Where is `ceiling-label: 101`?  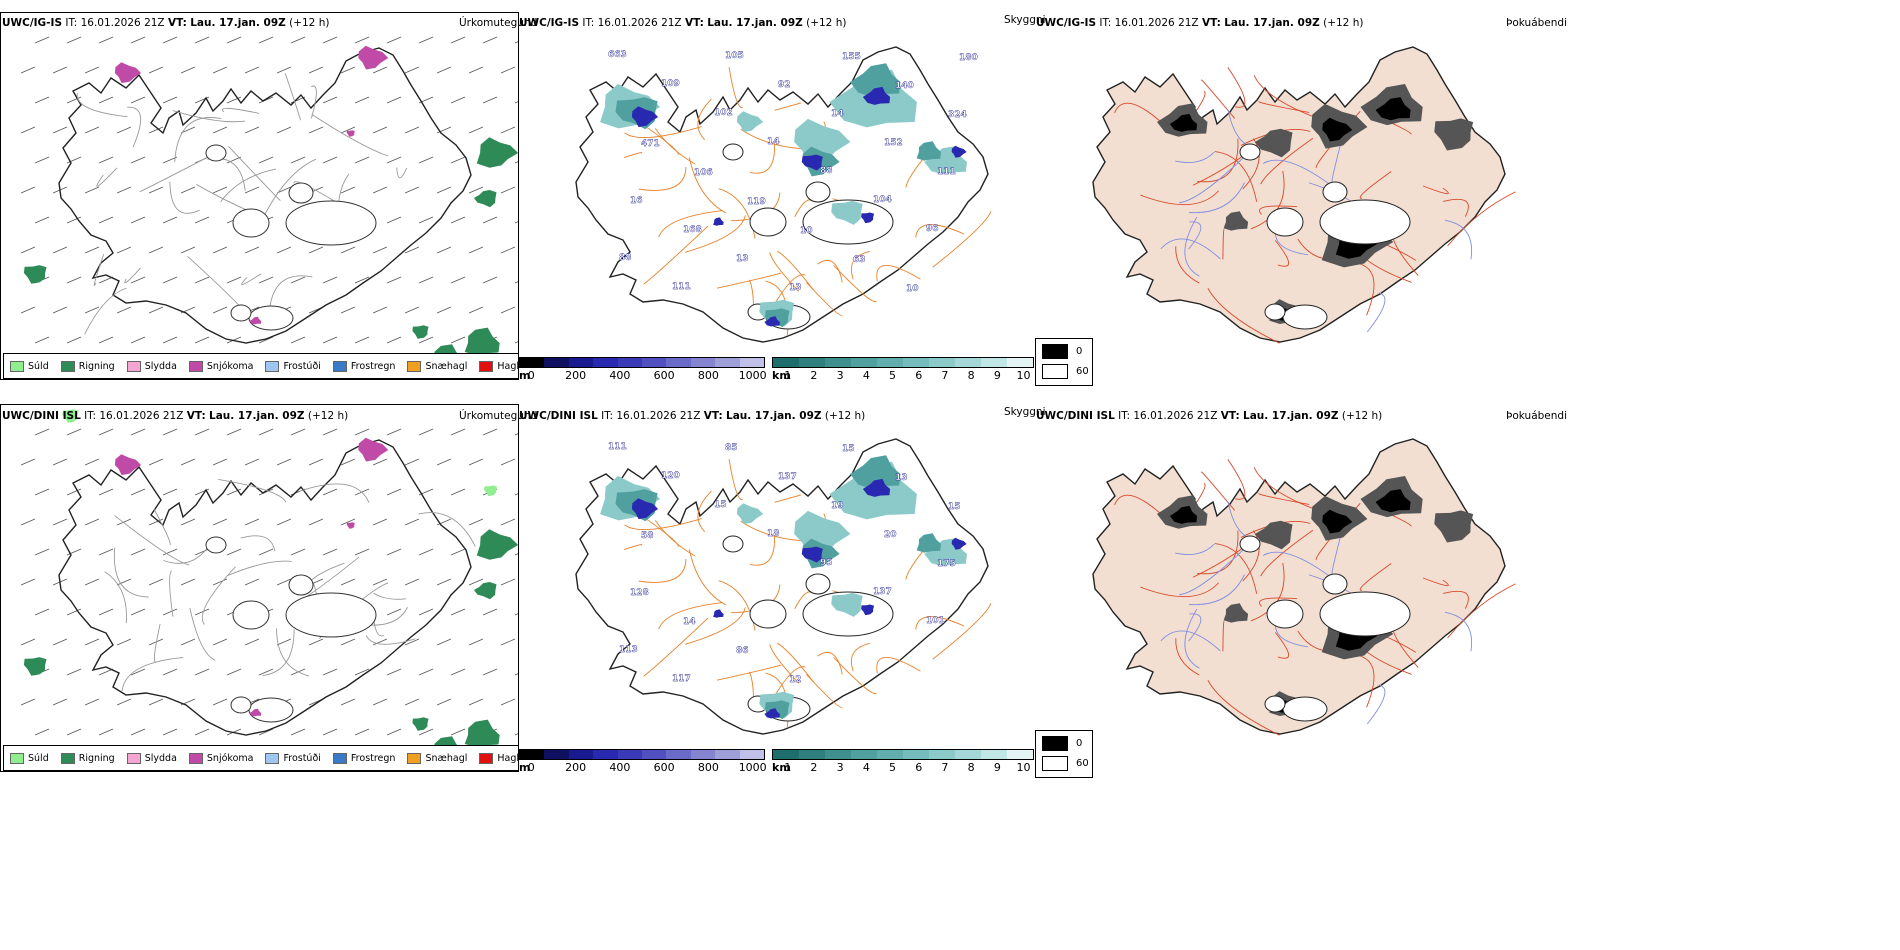
ceiling-label: 101 is located at coordinates (935, 621).